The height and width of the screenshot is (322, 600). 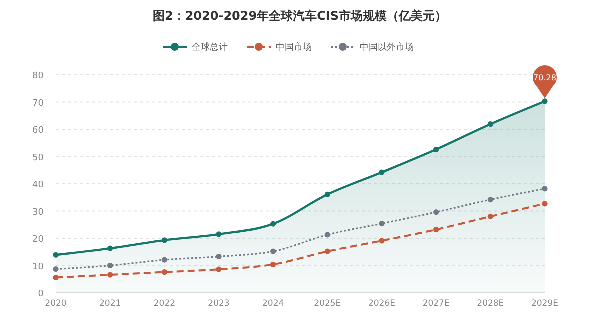 What do you see at coordinates (38, 213) in the screenshot?
I see `y-tick-label: 30` at bounding box center [38, 213].